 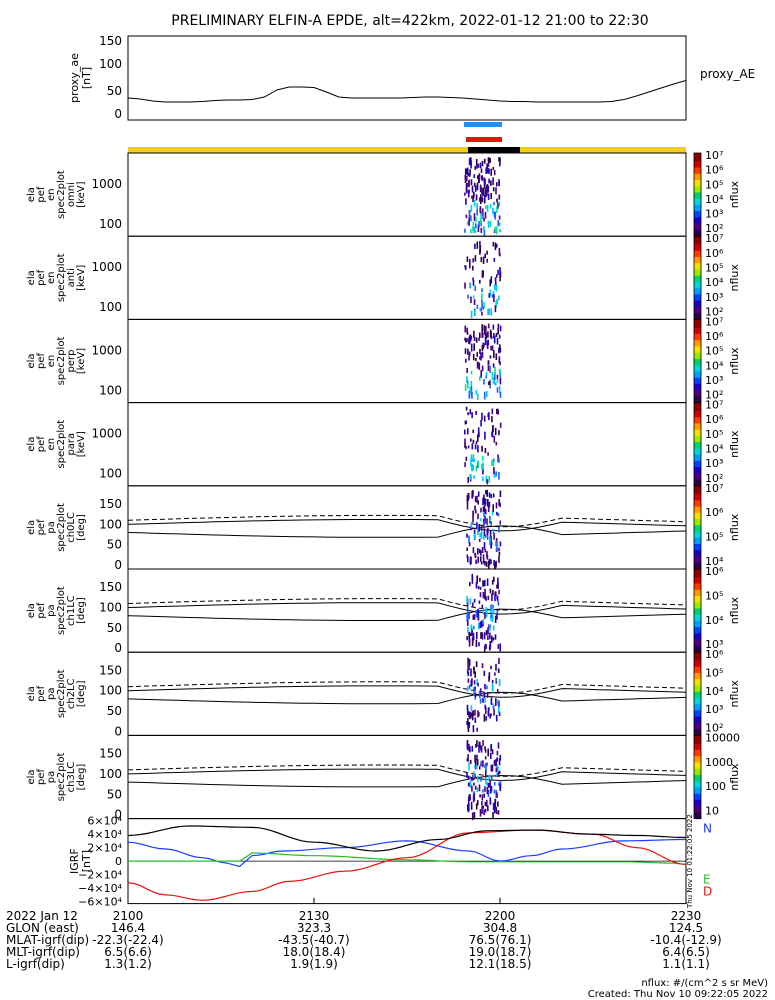 I want to click on mlt-value: 6.4(6.5), so click(x=686, y=952).